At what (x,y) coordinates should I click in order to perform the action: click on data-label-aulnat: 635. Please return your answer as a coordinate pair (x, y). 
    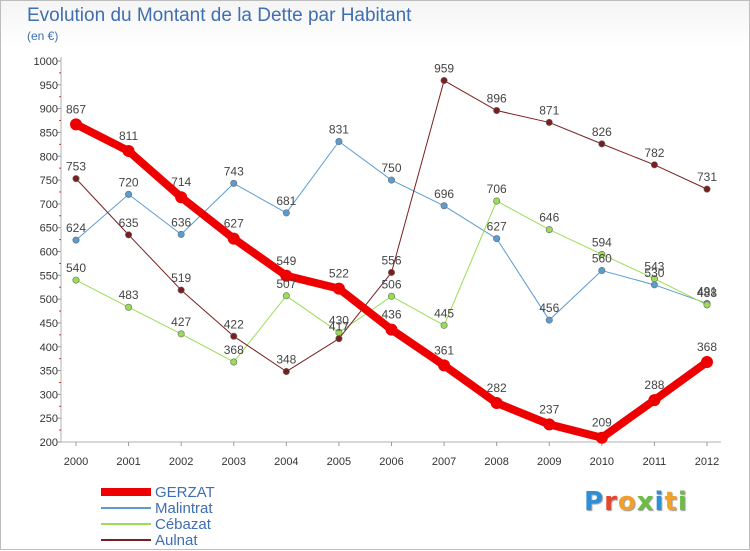
    Looking at the image, I should click on (129, 223).